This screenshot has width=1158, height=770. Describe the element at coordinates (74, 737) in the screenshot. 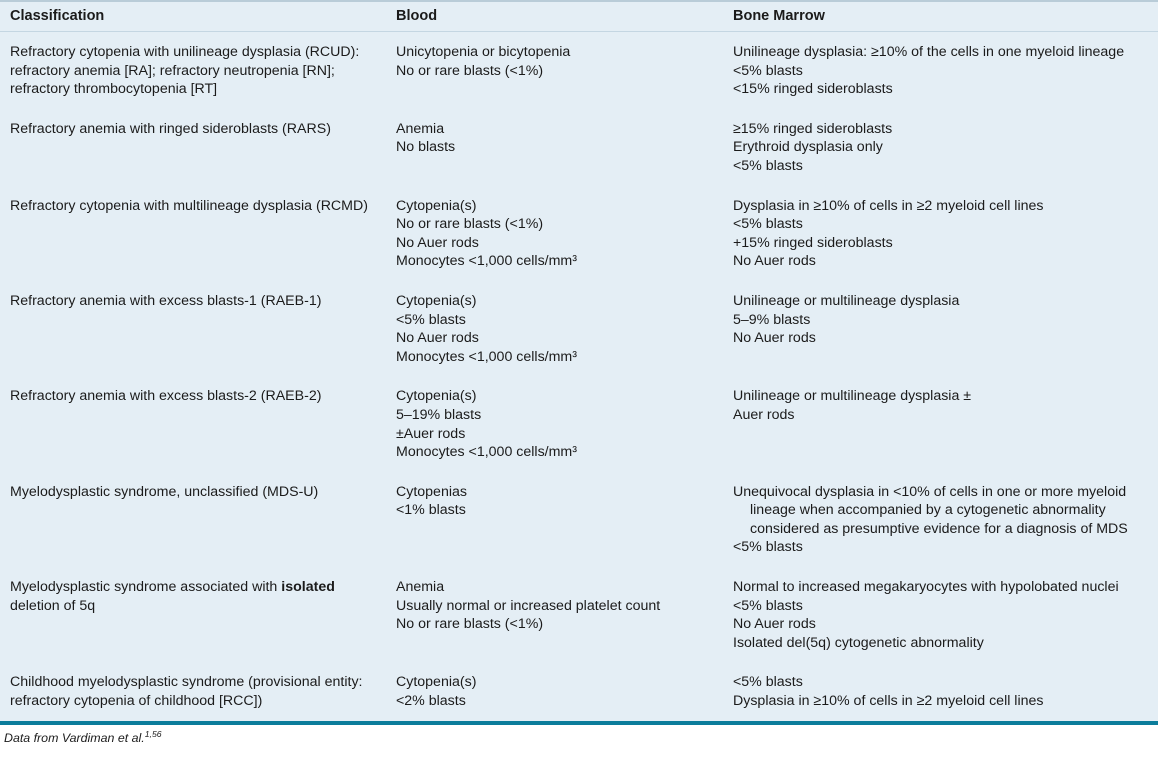

I see `footnote-text: Data from Vardiman et al.` at that location.